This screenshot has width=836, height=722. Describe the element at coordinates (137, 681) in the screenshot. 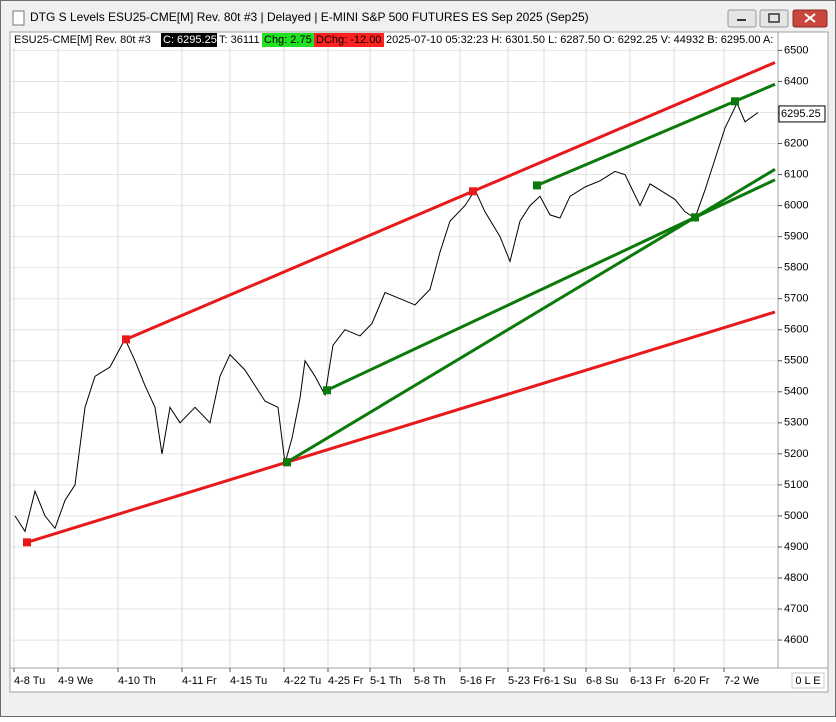

I see `x-tick-label: 4-10 Th` at that location.